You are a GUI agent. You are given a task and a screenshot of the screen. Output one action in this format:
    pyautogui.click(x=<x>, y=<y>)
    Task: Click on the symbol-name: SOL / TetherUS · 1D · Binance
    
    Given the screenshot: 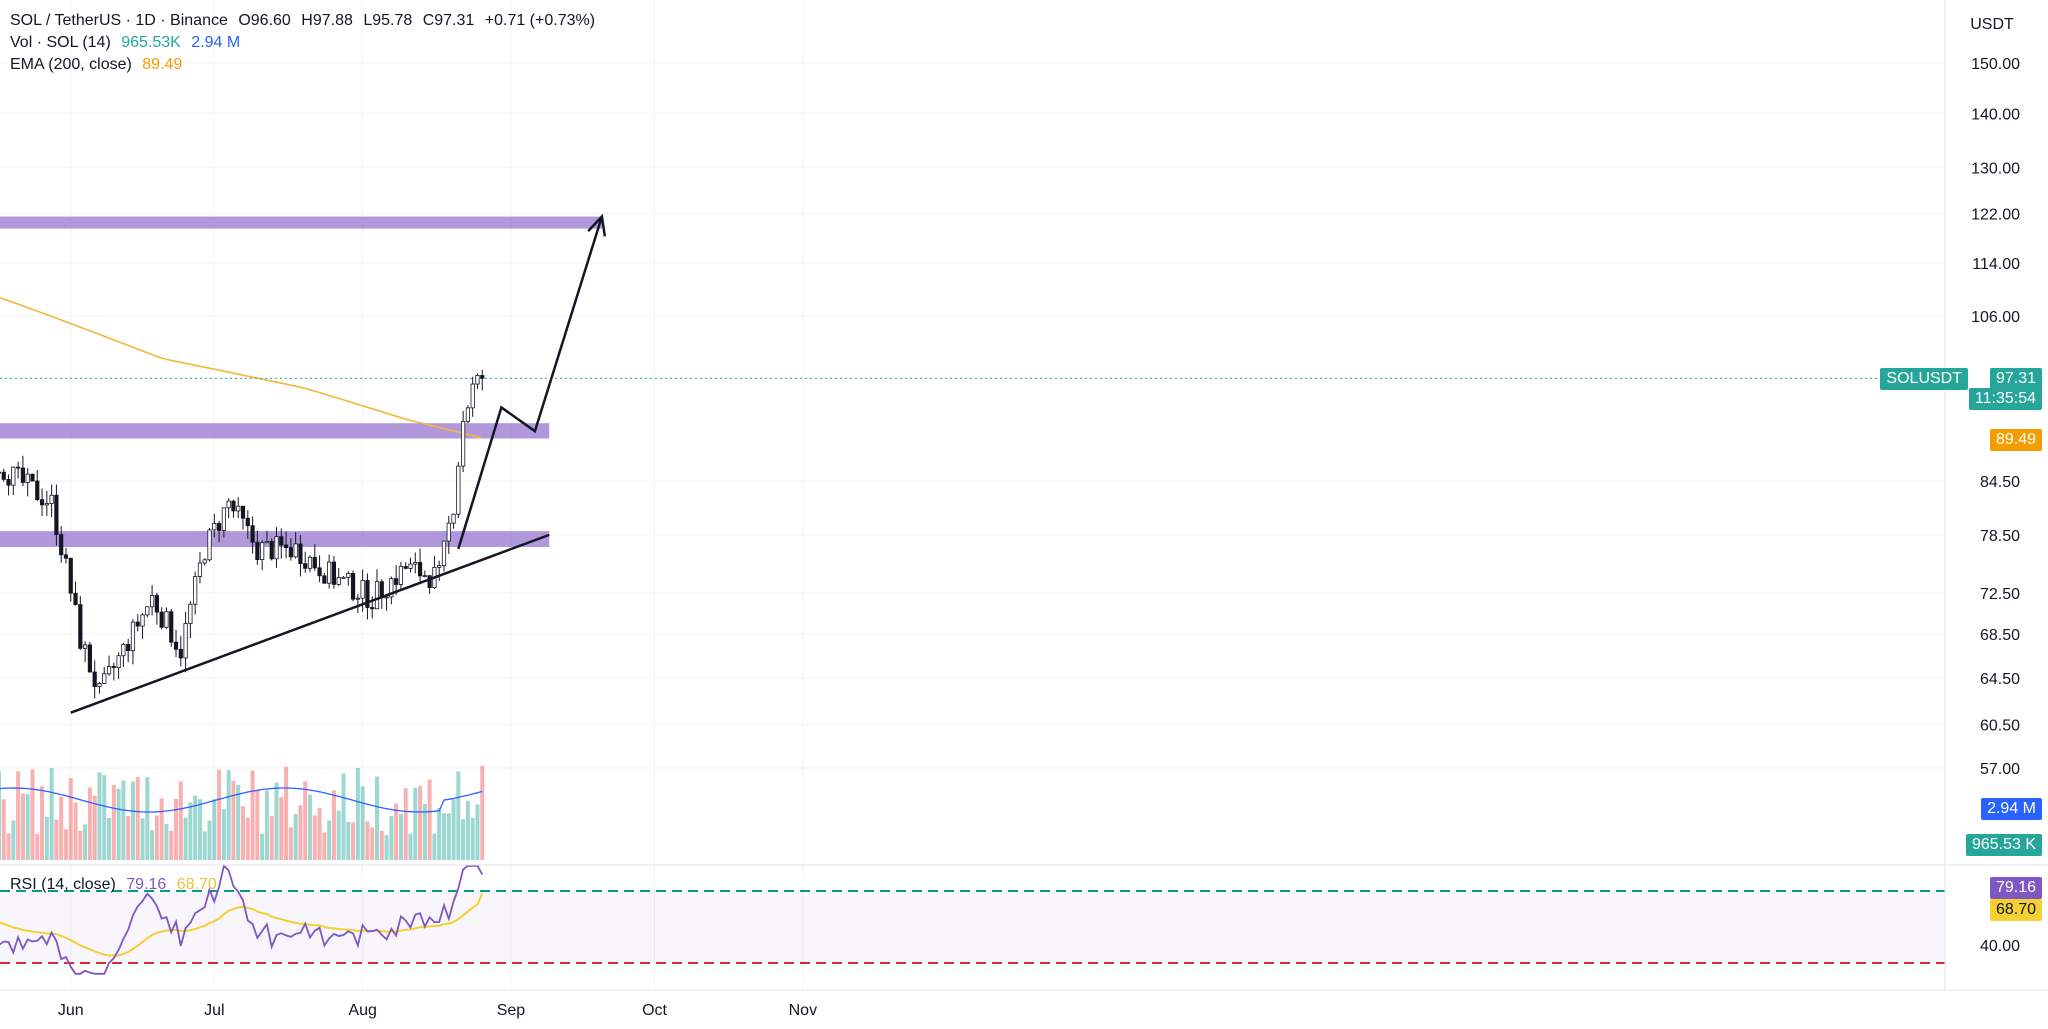 What is the action you would take?
    pyautogui.click(x=119, y=20)
    